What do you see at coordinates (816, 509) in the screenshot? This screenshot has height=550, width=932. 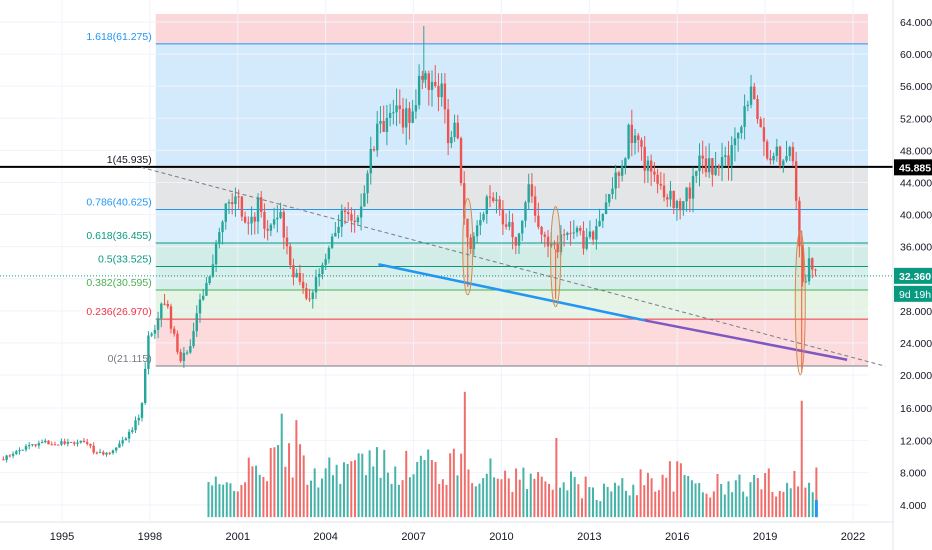 I see `volume-bar-current` at bounding box center [816, 509].